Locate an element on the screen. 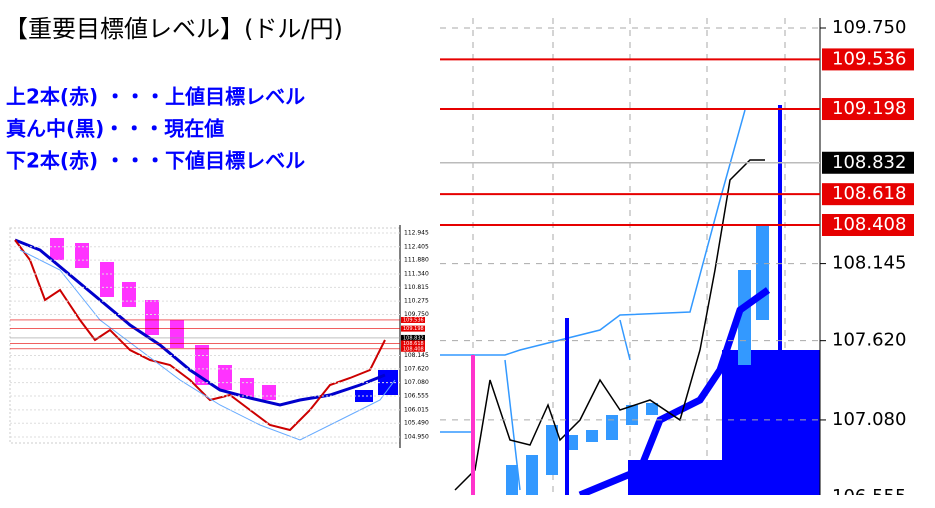  y-tick-label: 112.945 is located at coordinates (416, 233).